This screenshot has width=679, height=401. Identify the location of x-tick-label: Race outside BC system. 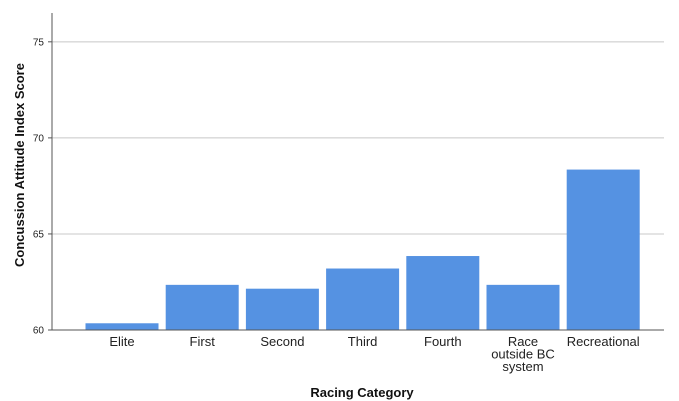
(523, 354).